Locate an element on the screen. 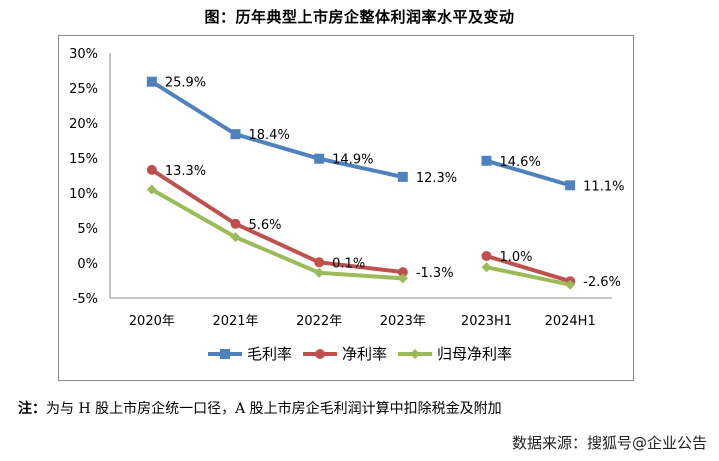  footnote-text: 为与 H 股上市房企统一口径，A 股上市房企毛利润计算中扣除税金及附加 is located at coordinates (274, 409).